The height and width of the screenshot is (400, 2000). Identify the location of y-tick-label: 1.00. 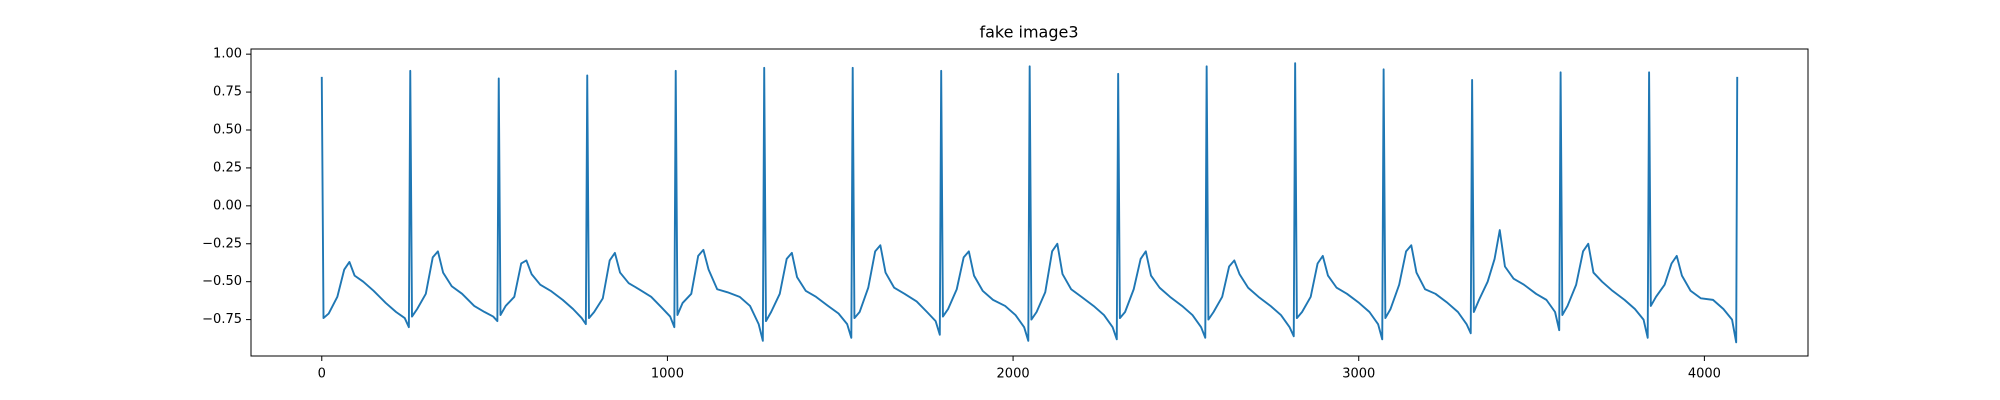
(227, 54).